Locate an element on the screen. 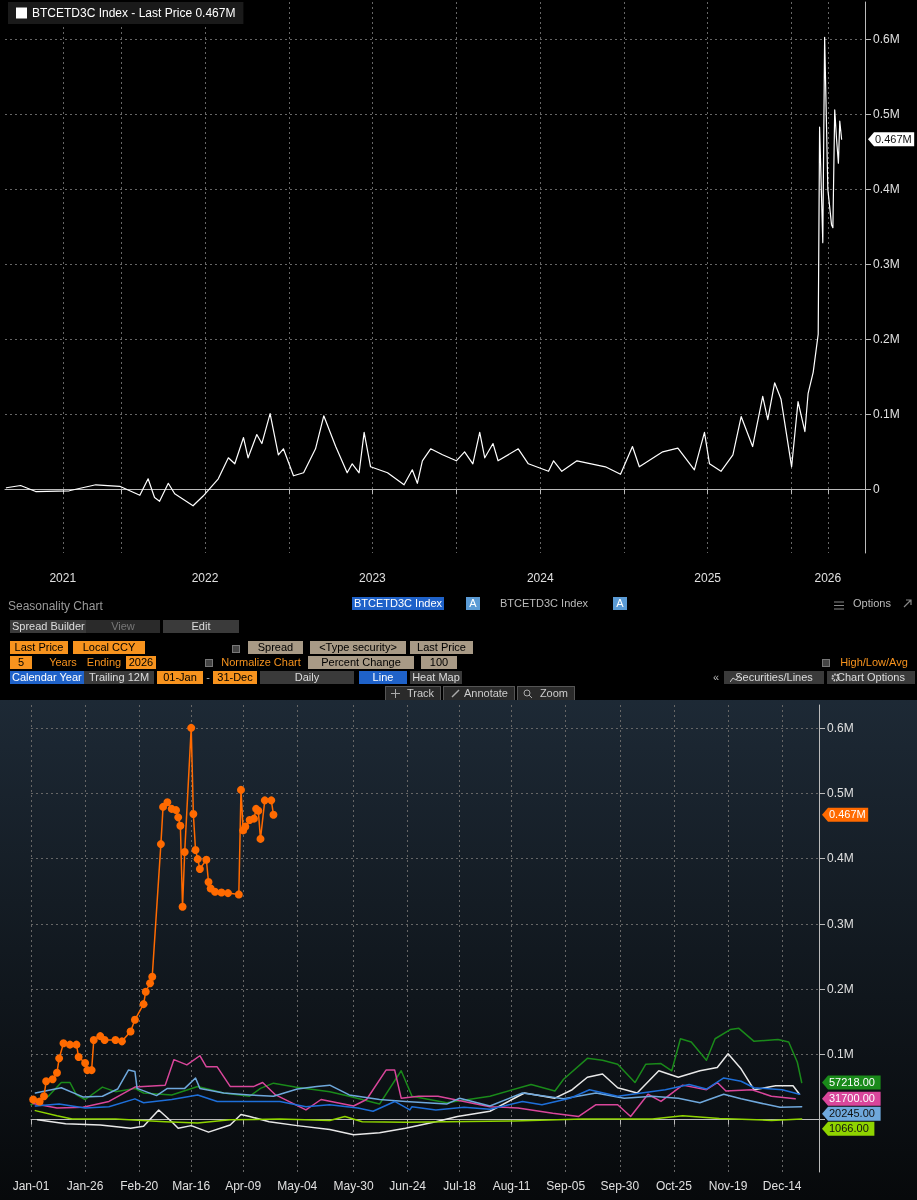 Image resolution: width=917 pixels, height=1200 pixels. text: Calendar Year is located at coordinates (47, 677).